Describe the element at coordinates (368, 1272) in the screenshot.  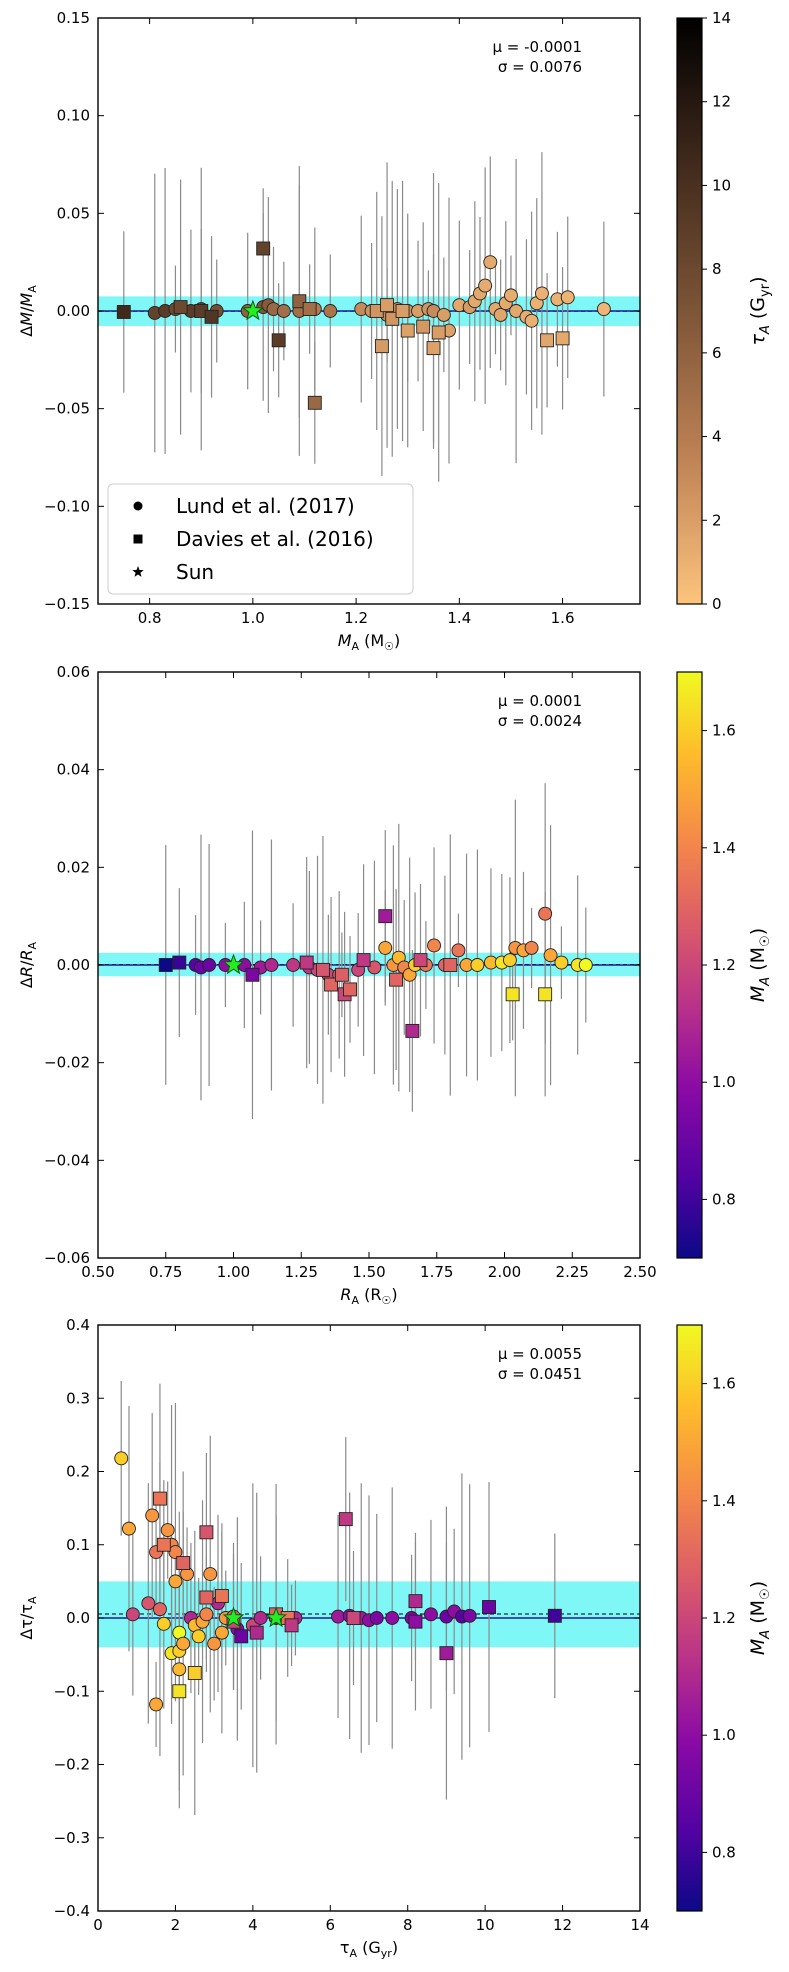
I see `x-tick-label: 1.50` at that location.